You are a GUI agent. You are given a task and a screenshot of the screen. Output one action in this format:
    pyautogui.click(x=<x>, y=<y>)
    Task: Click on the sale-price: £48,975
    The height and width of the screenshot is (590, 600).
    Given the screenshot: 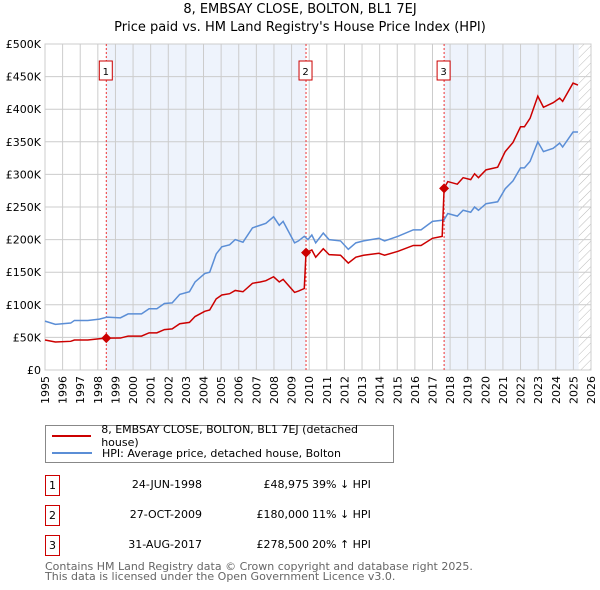 What is the action you would take?
    pyautogui.click(x=286, y=484)
    